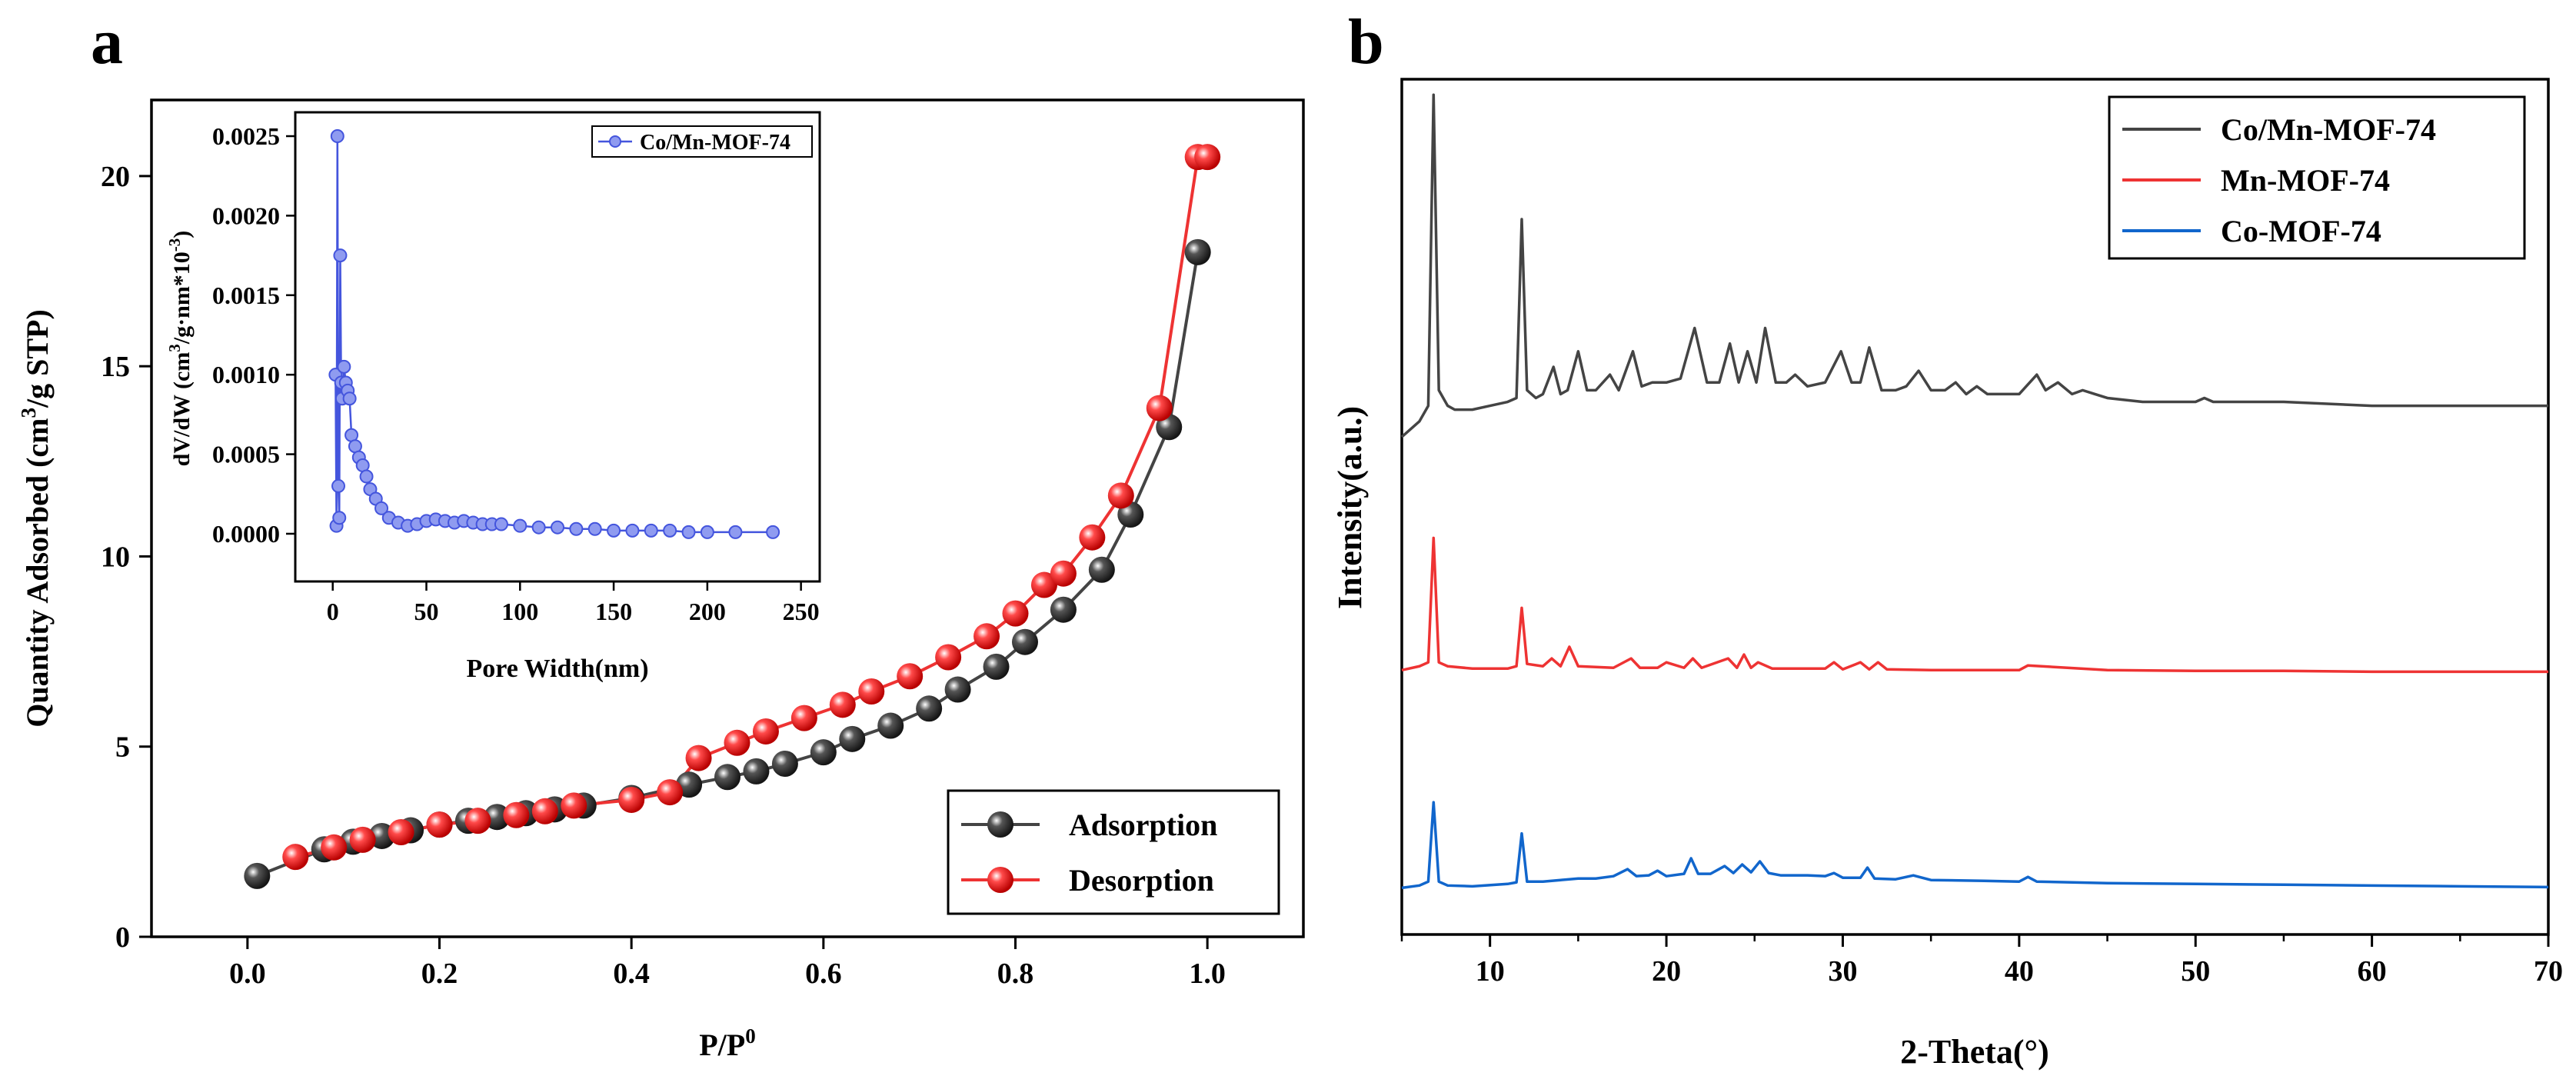 This screenshot has width=2576, height=1086. What do you see at coordinates (427, 611) in the screenshot?
I see `inset-x-tick-label: 50` at bounding box center [427, 611].